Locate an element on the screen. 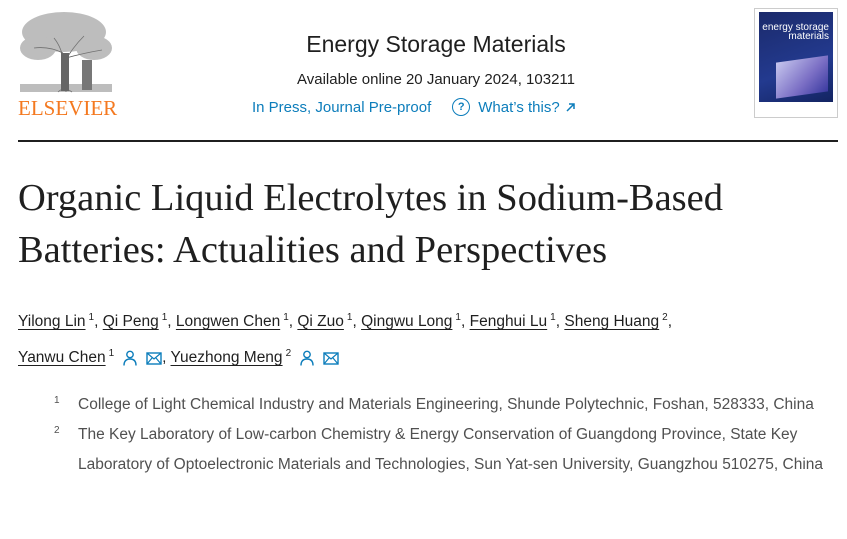  tree-logo-icon is located at coordinates (66, 52).